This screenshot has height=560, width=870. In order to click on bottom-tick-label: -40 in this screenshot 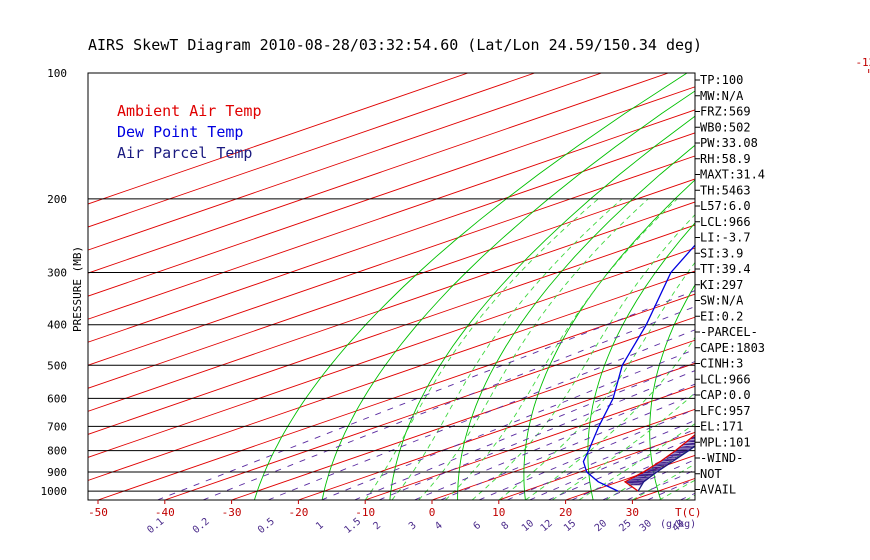, I will do `click(165, 512)`.